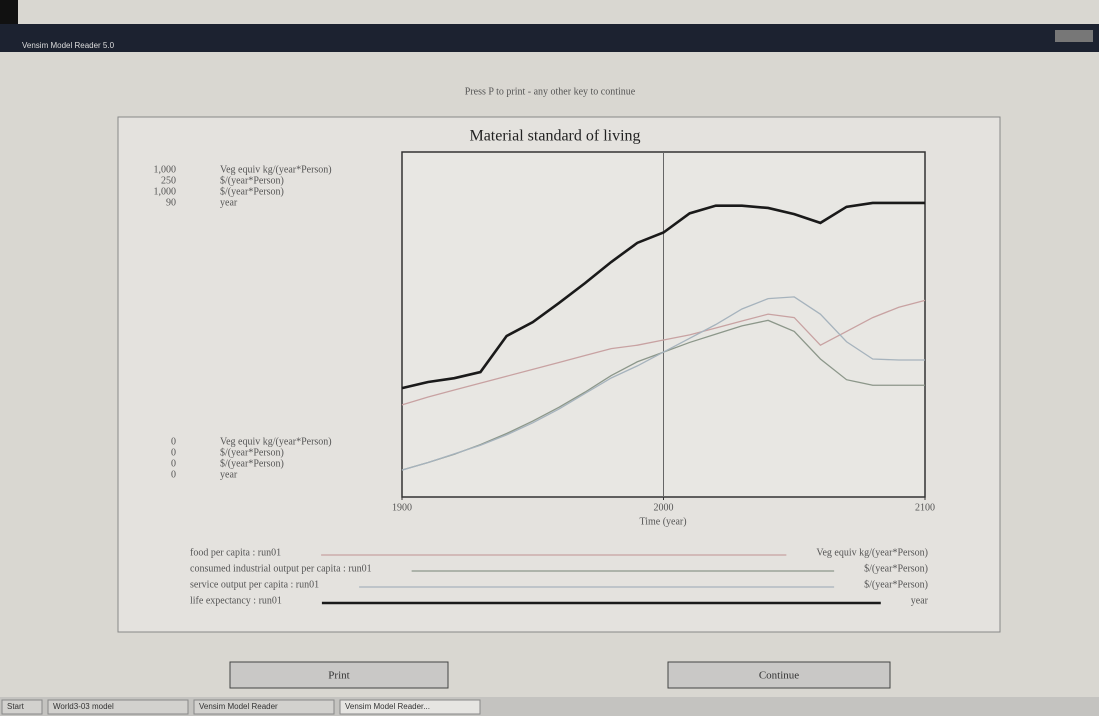  What do you see at coordinates (16, 706) in the screenshot?
I see `taskbar-label: Start` at bounding box center [16, 706].